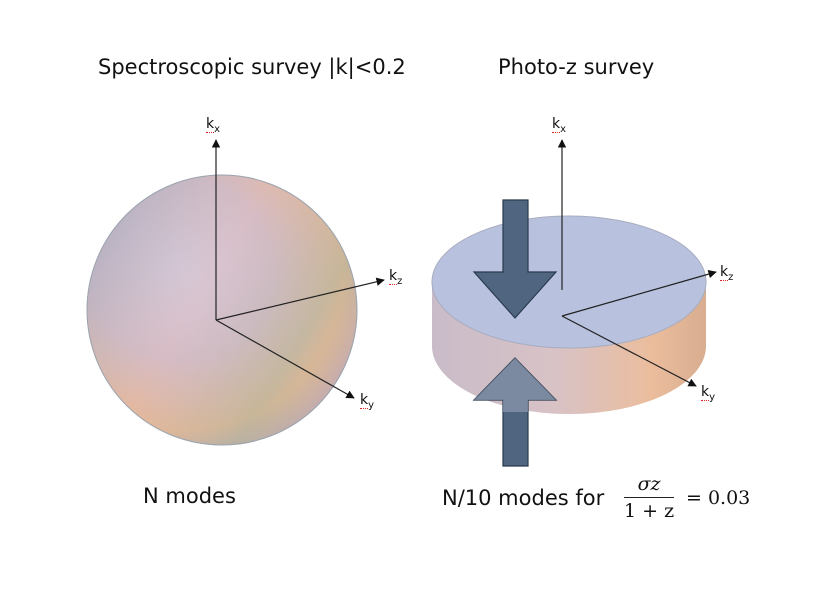 The width and height of the screenshot is (817, 607). I want to click on left-caption: N modes, so click(189, 496).